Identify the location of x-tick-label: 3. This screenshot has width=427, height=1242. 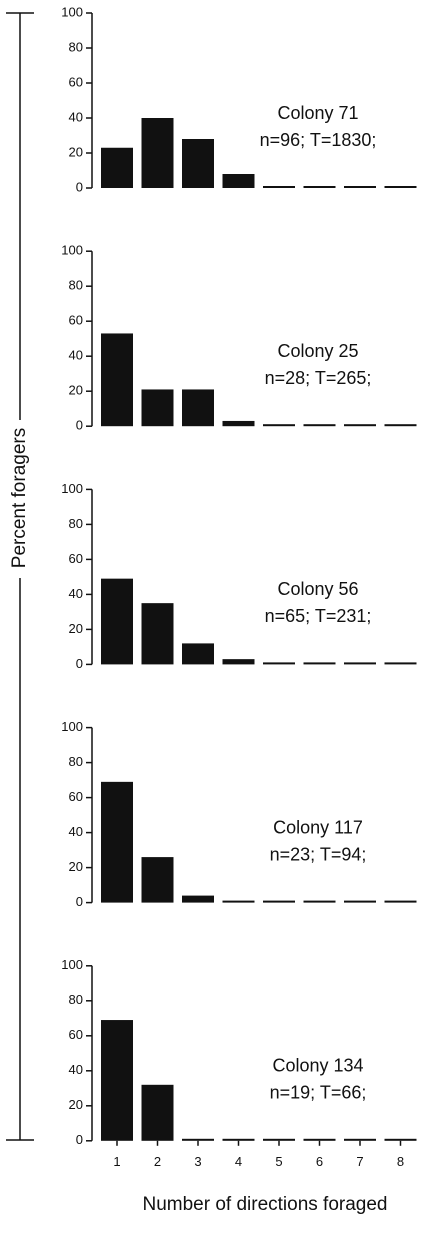
(197, 1161).